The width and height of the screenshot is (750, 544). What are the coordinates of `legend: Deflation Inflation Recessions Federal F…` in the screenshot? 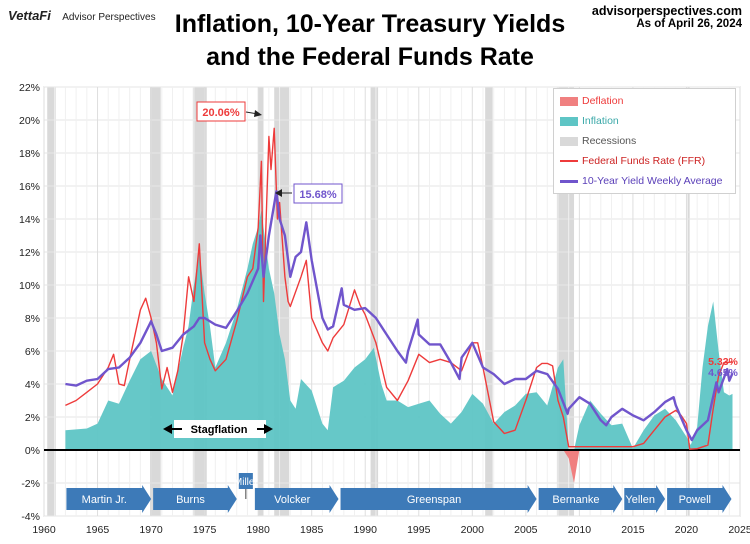 It's located at (644, 141).